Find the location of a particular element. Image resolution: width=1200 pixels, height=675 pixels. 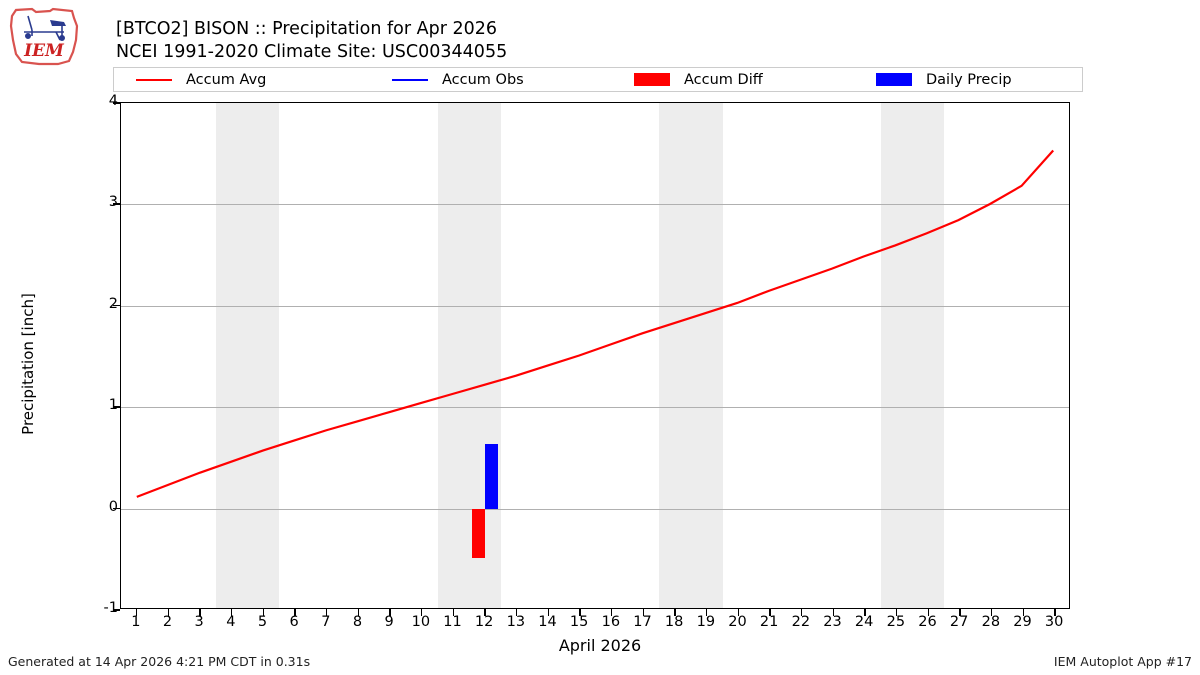

legend-item-daily-precip: Daily Precip is located at coordinates (961, 80).